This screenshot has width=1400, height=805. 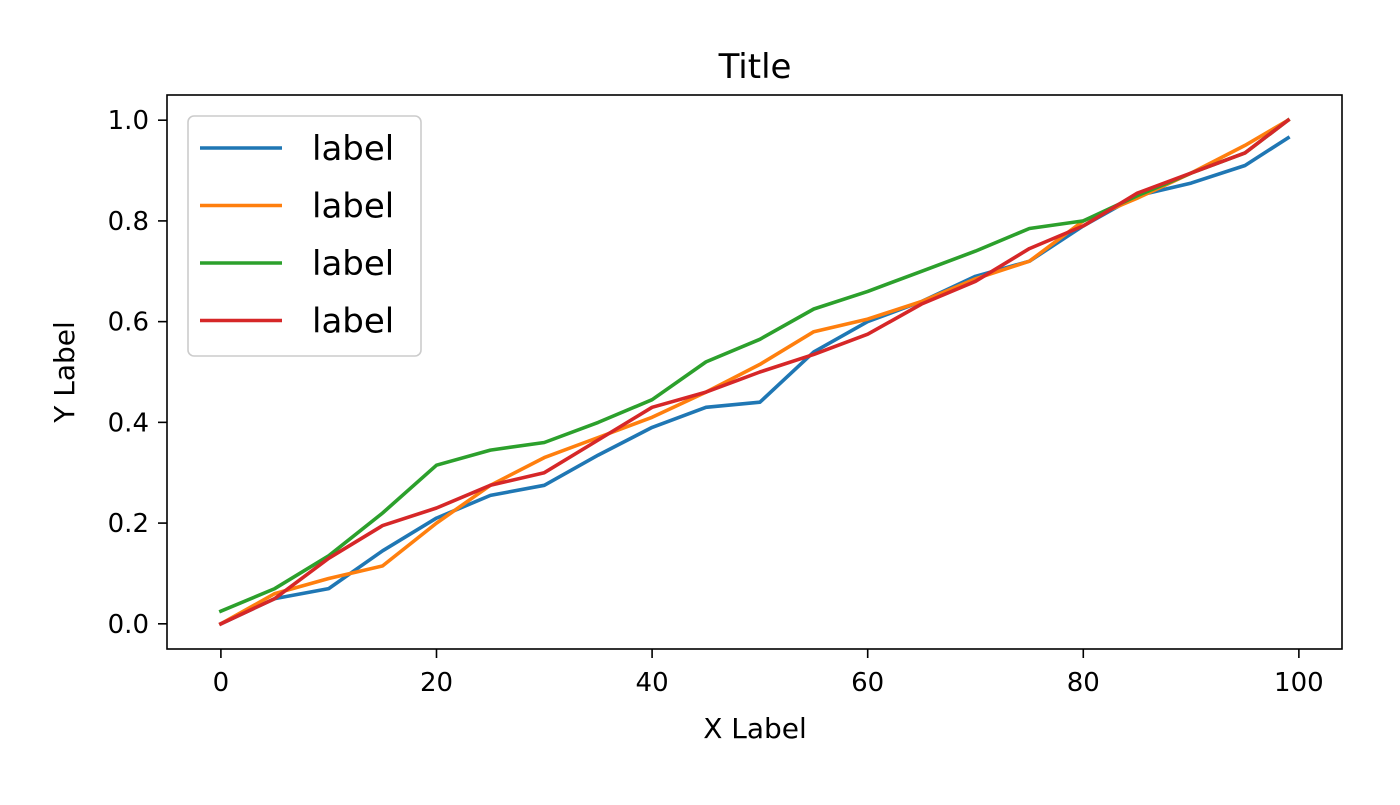 What do you see at coordinates (353, 264) in the screenshot?
I see `legend-label-3: label` at bounding box center [353, 264].